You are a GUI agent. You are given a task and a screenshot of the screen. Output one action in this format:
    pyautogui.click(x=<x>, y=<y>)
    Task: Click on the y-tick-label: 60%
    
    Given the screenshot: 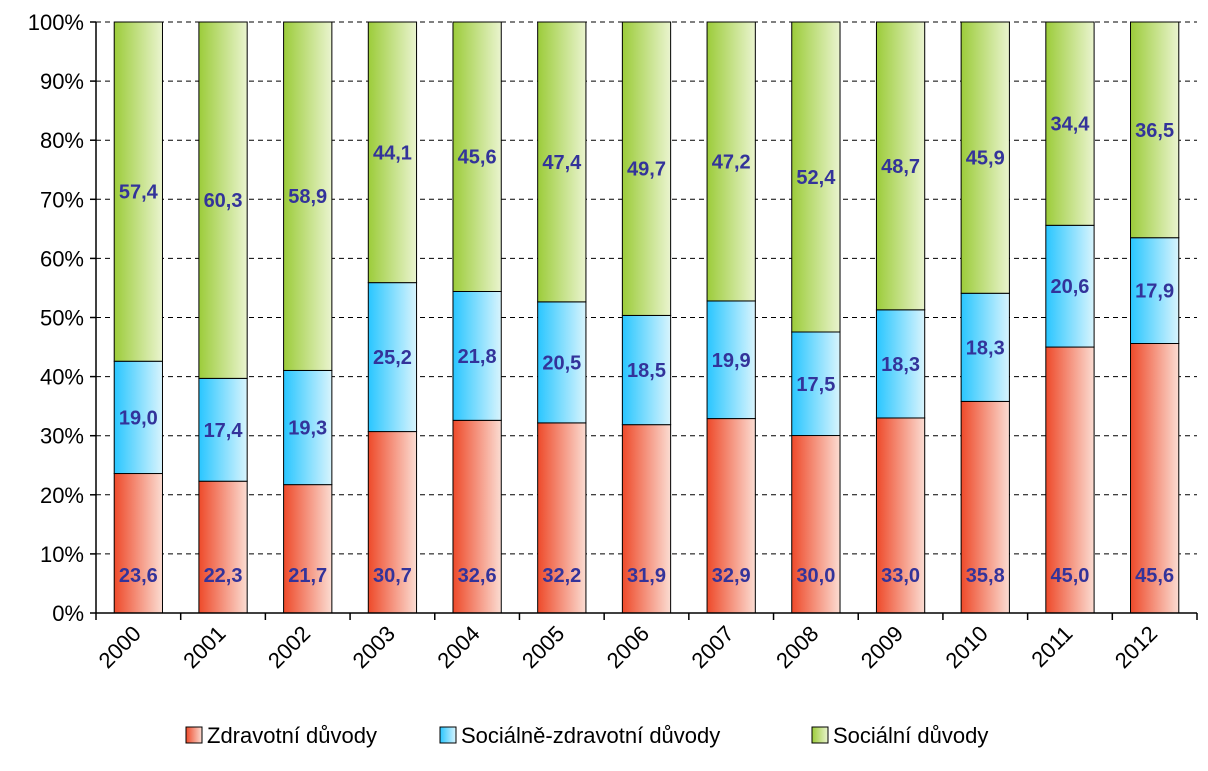 What is the action you would take?
    pyautogui.click(x=62, y=258)
    